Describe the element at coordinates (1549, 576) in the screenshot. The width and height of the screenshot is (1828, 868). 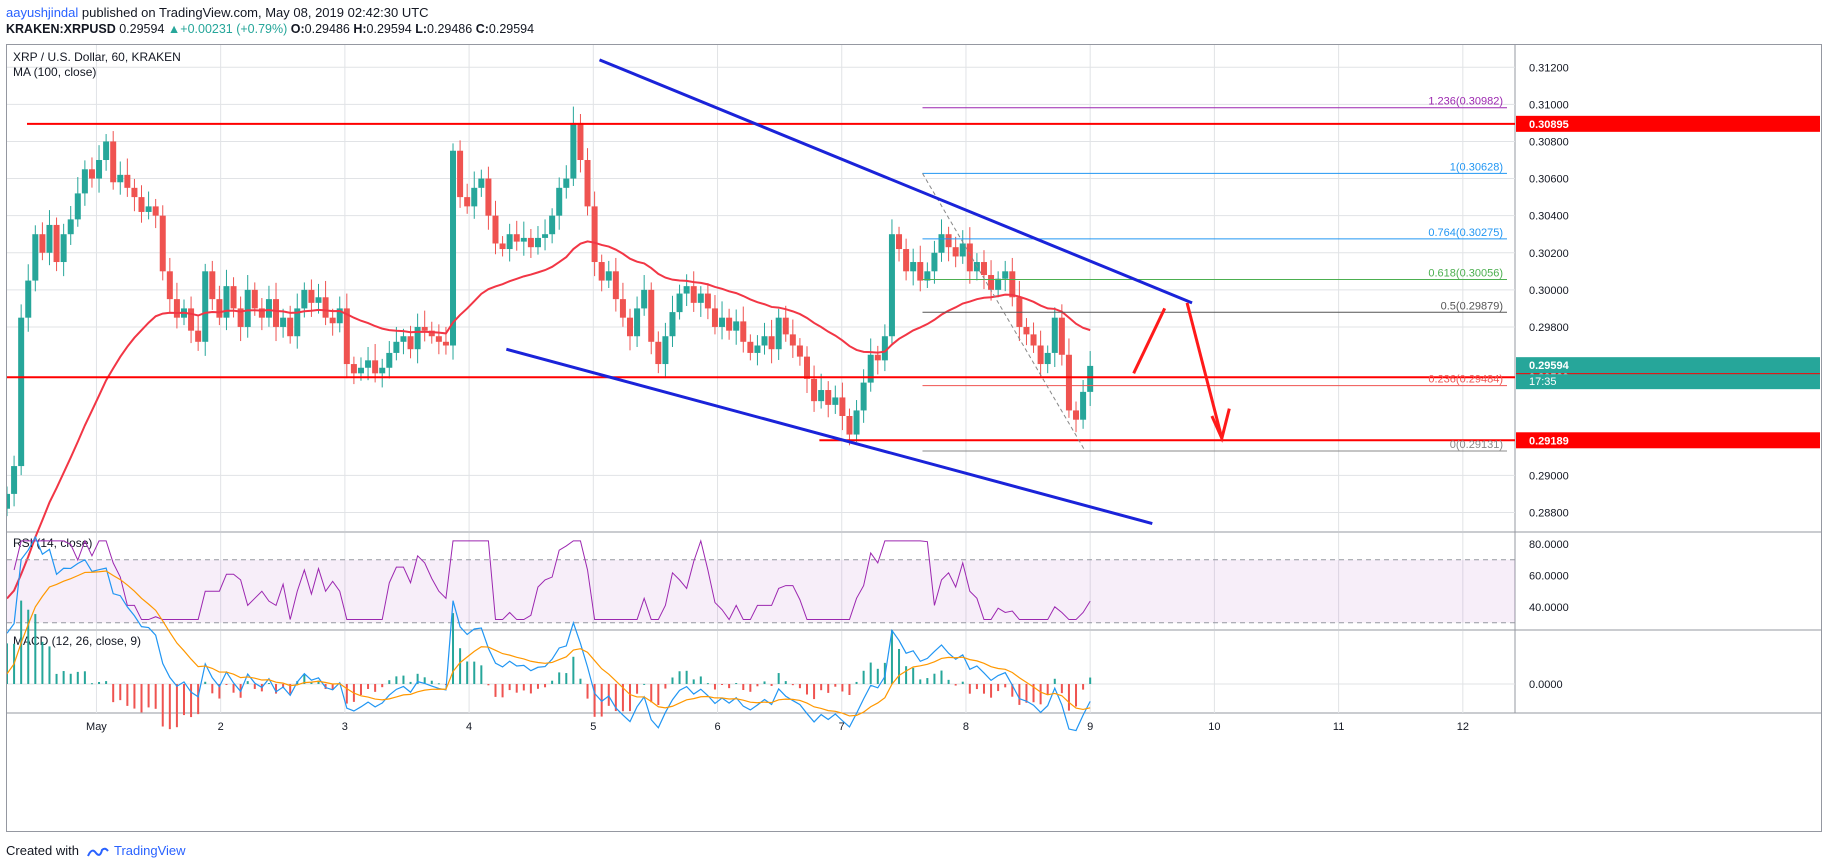
I see `rsi-tick-label: 60.0000` at that location.